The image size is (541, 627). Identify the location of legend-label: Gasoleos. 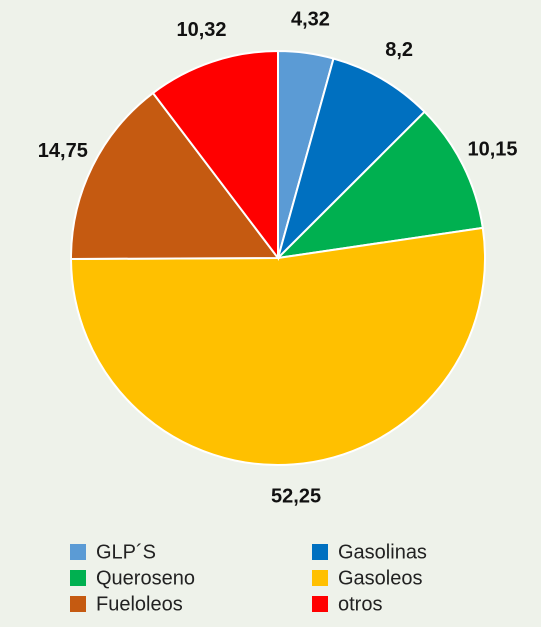
(380, 578).